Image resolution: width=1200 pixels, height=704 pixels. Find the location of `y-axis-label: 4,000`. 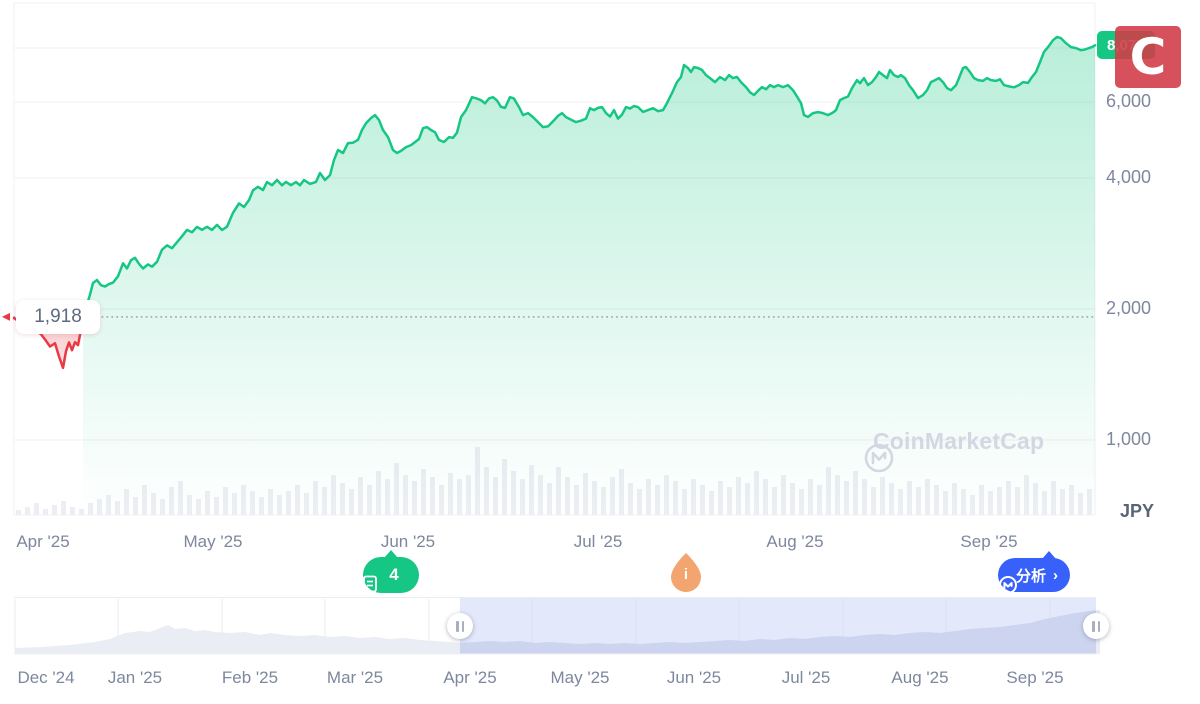

y-axis-label: 4,000 is located at coordinates (1129, 177).